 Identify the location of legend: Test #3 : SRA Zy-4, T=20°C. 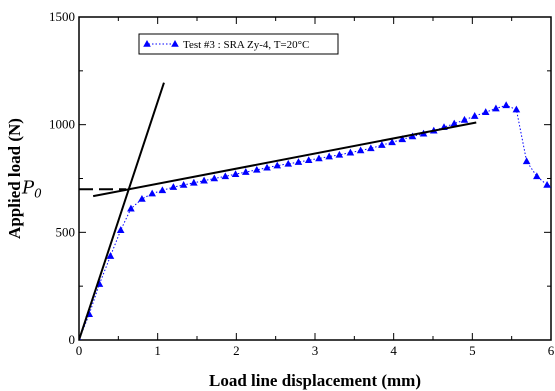
(238, 44).